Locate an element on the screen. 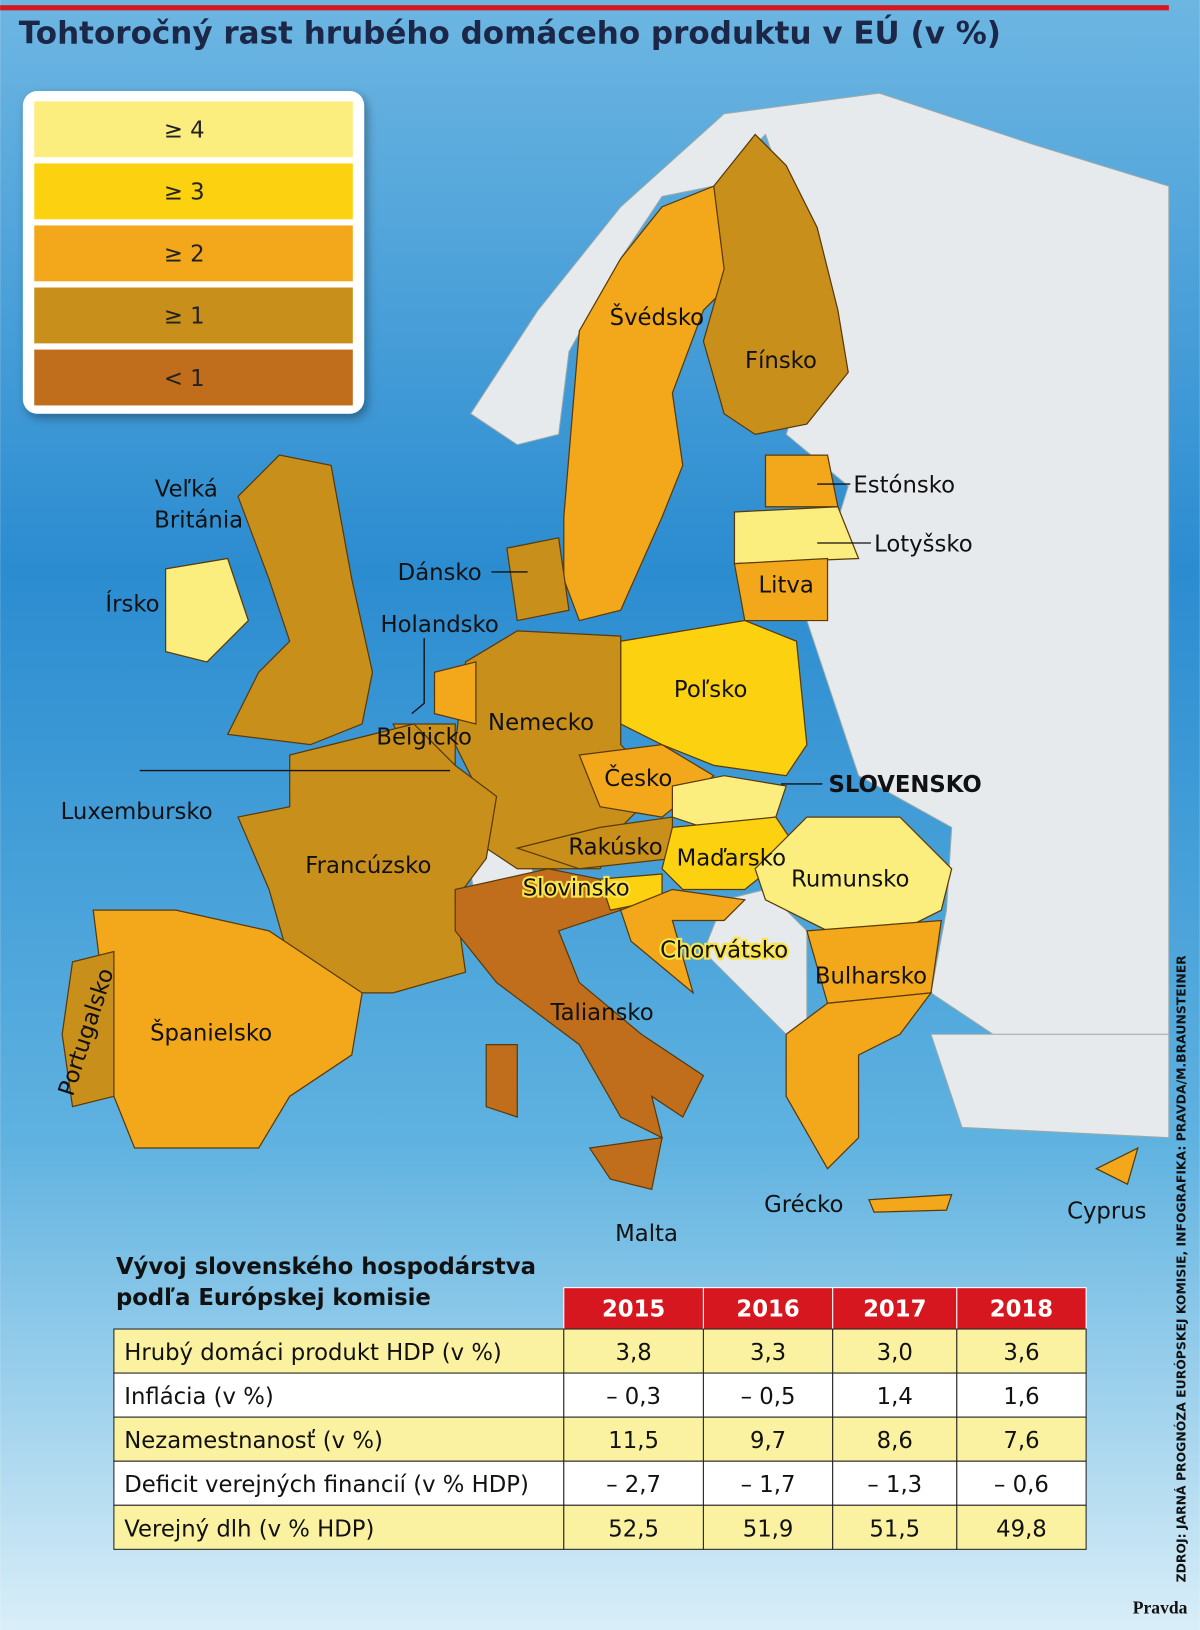 Image resolution: width=1200 pixels, height=1630 pixels. map-label: Británia is located at coordinates (198, 520).